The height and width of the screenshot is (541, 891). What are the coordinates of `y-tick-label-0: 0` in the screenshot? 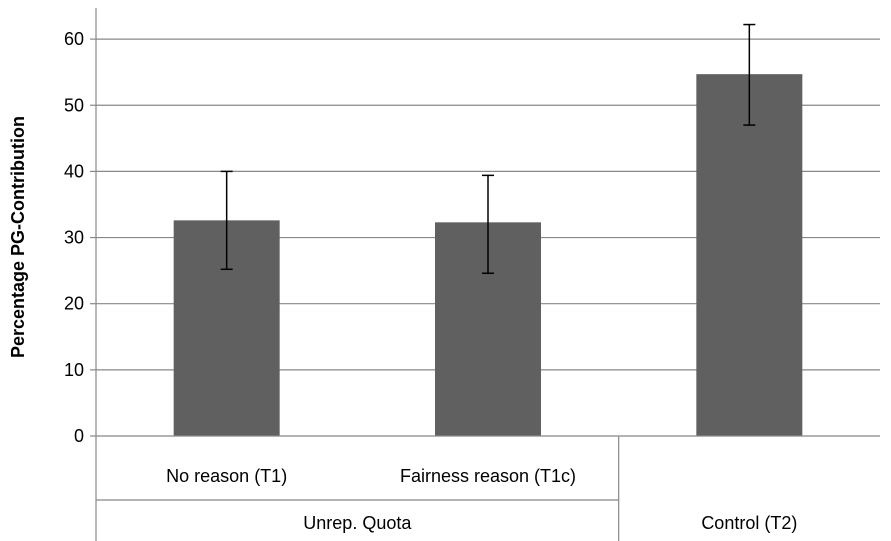 It's located at (79, 436).